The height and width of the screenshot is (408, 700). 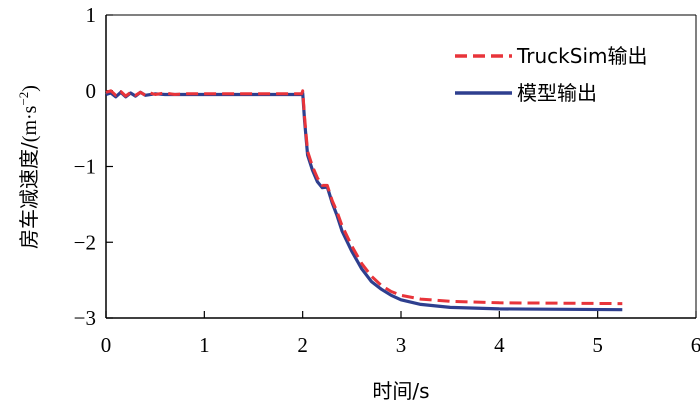 I want to click on legend-label-model: 模型输出, so click(x=557, y=93).